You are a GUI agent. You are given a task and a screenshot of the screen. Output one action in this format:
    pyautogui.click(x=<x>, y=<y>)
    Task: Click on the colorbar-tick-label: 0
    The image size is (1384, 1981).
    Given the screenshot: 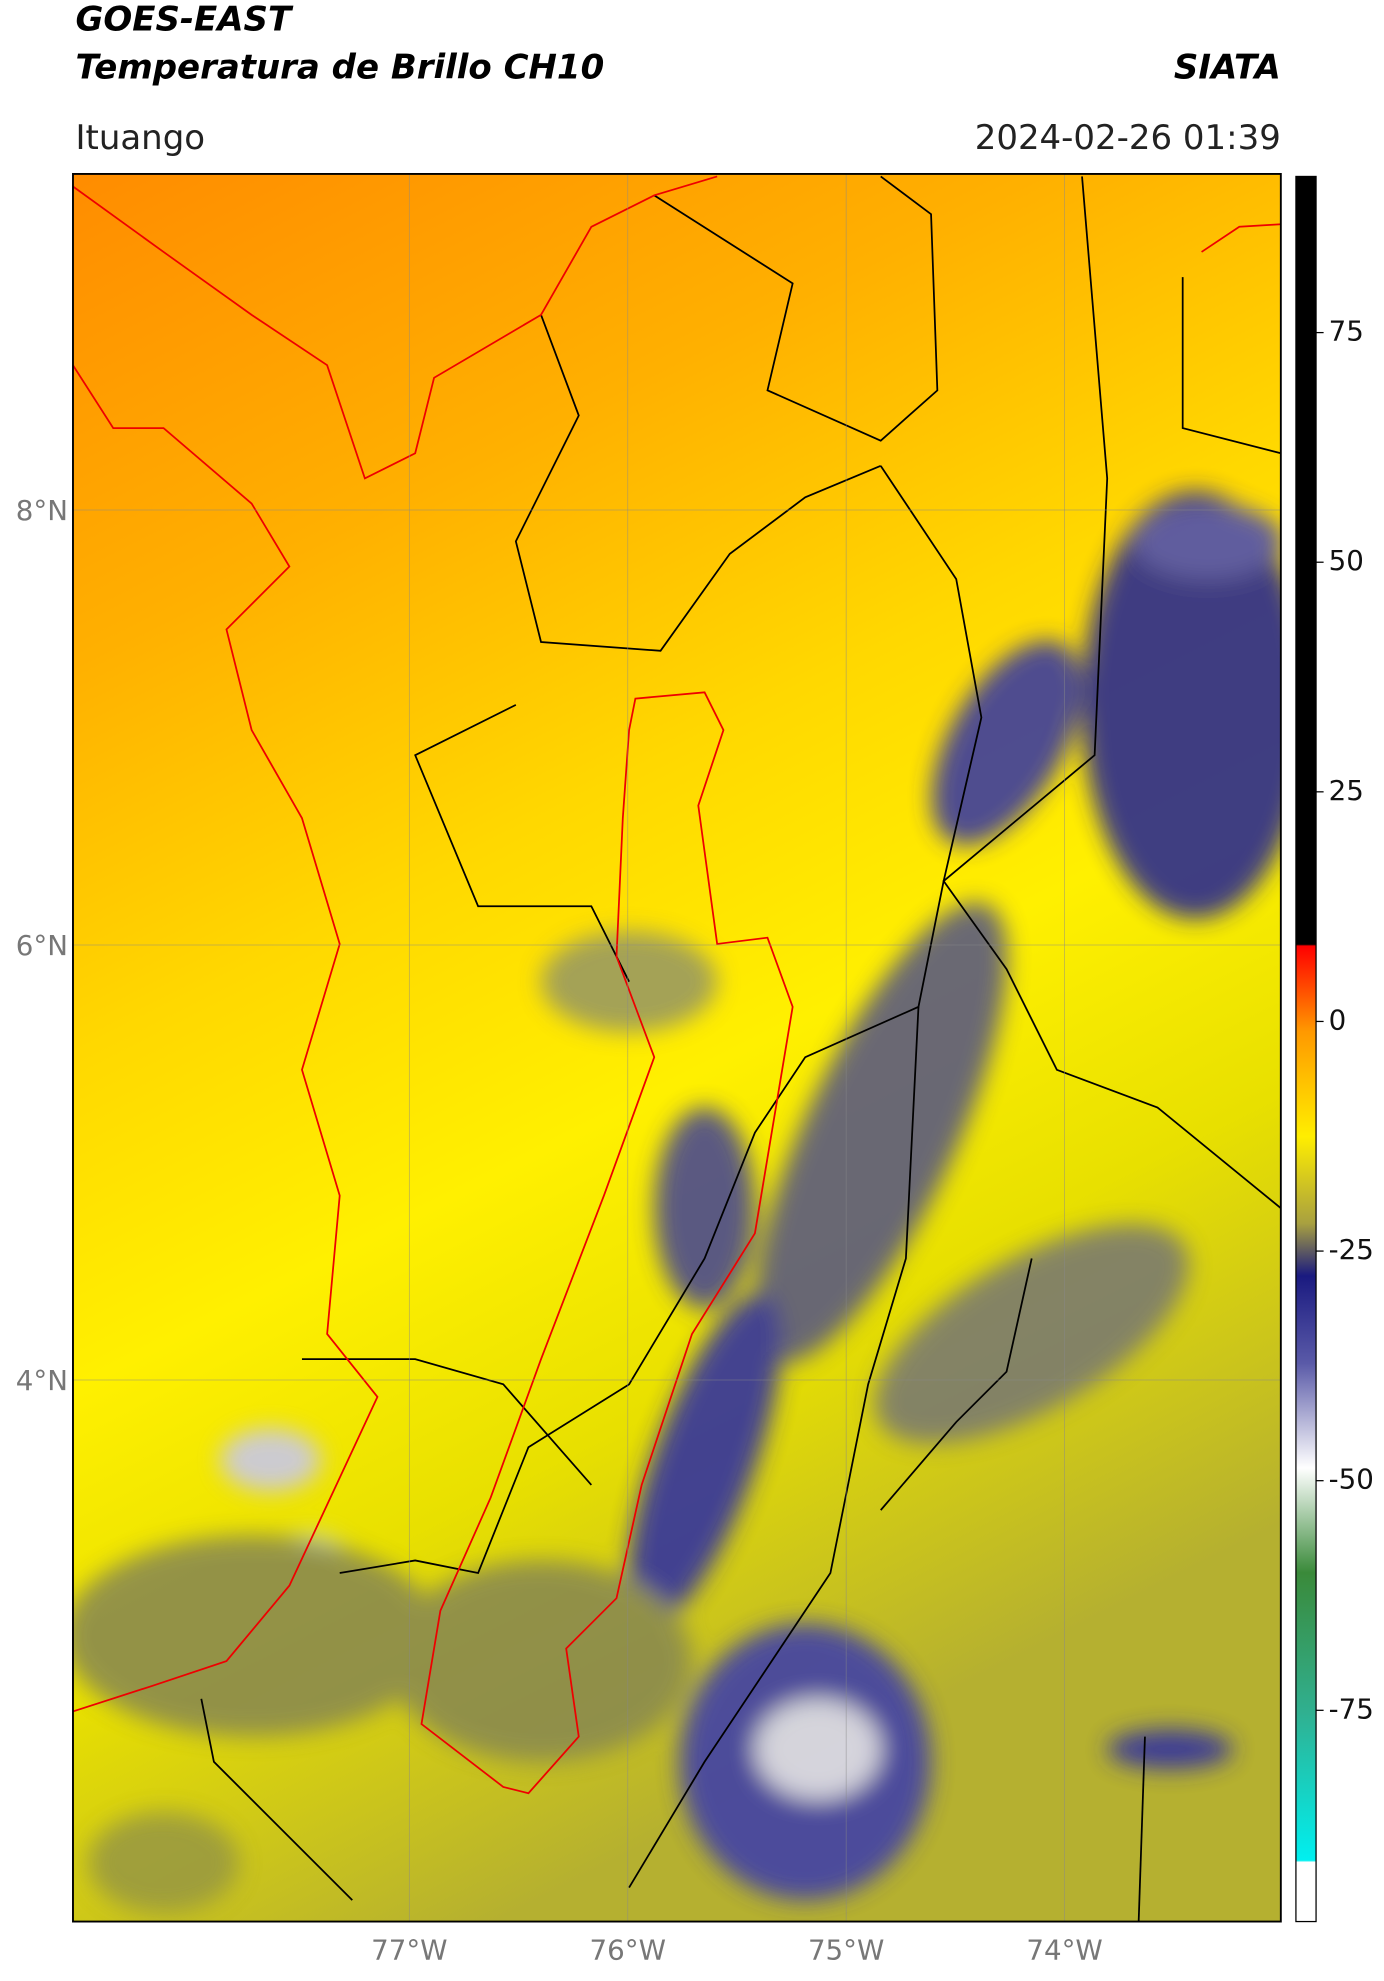 What is the action you would take?
    pyautogui.click(x=1338, y=1019)
    